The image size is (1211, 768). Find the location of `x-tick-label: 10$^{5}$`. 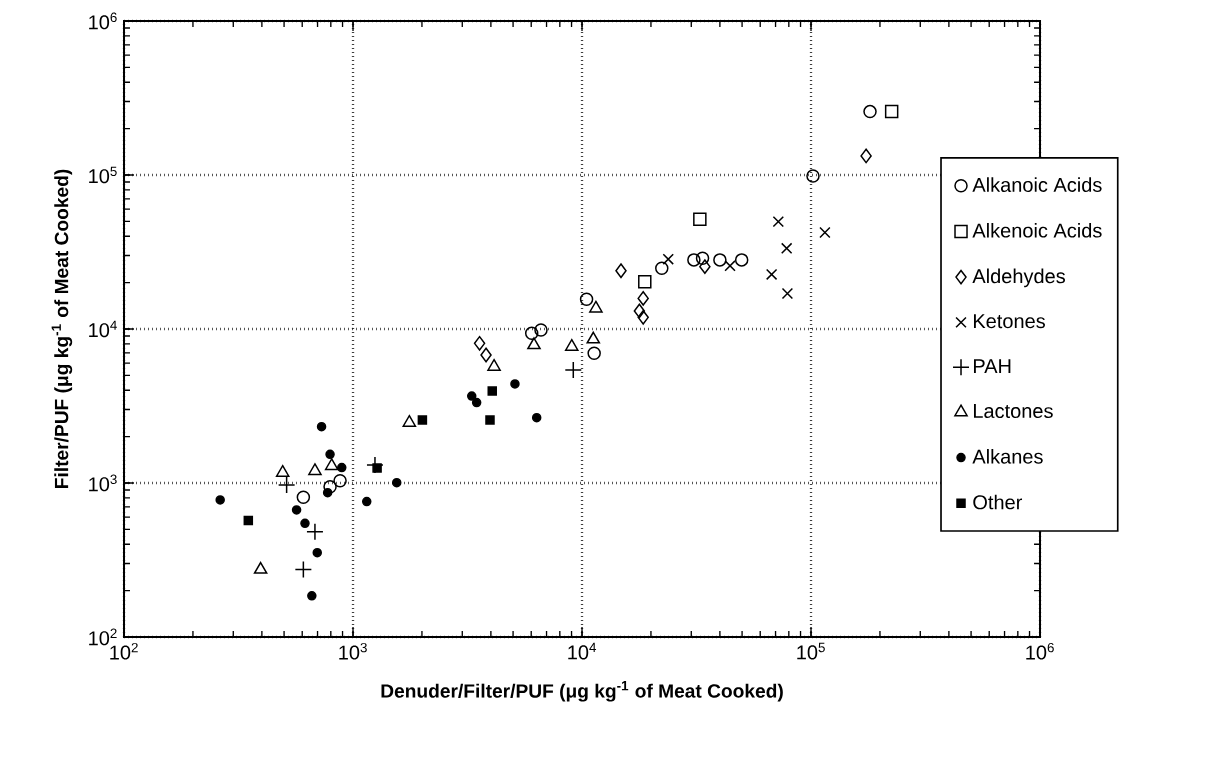

x-tick-label: 10$^{5}$ is located at coordinates (811, 651).